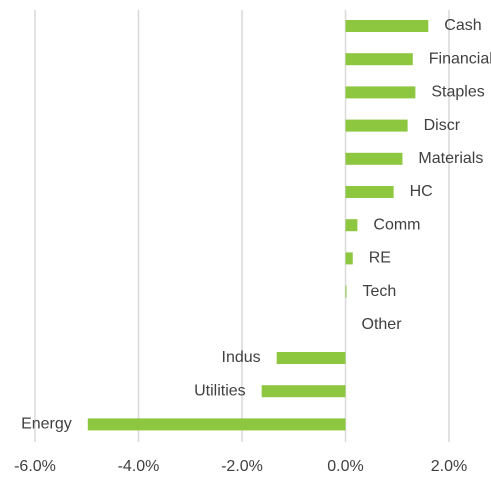 The image size is (491, 479). I want to click on category-label: Staples, so click(457, 92).